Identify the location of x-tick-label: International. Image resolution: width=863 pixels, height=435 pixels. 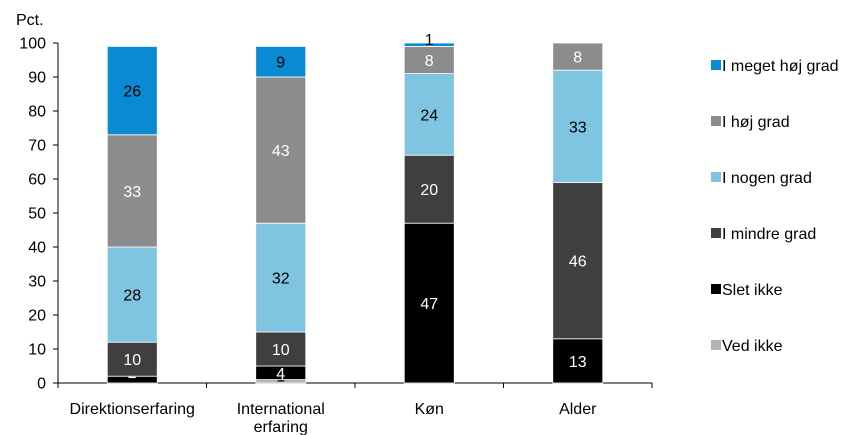
(281, 409).